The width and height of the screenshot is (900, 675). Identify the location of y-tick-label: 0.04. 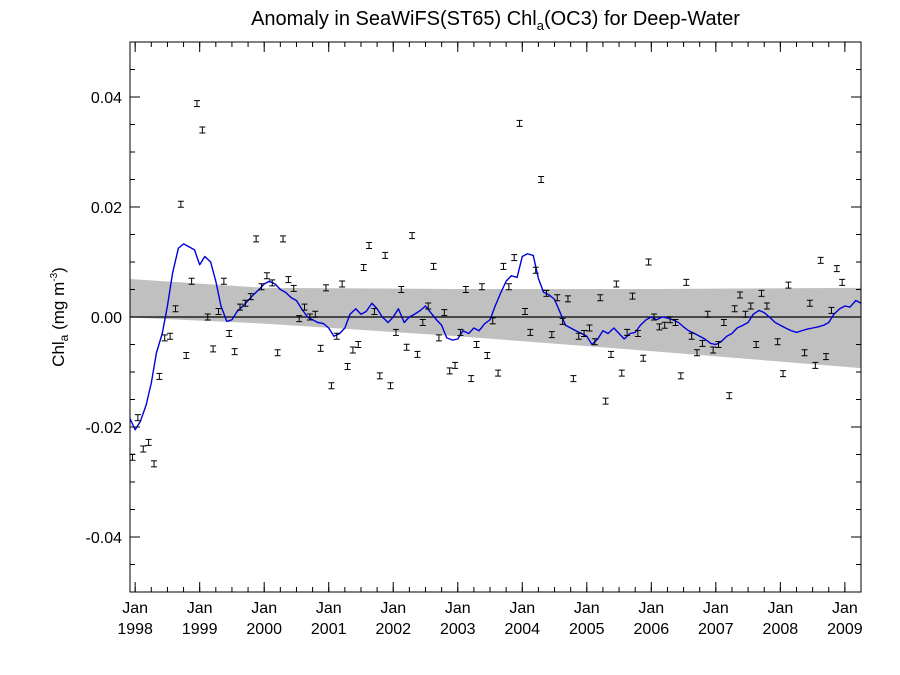
(106, 98).